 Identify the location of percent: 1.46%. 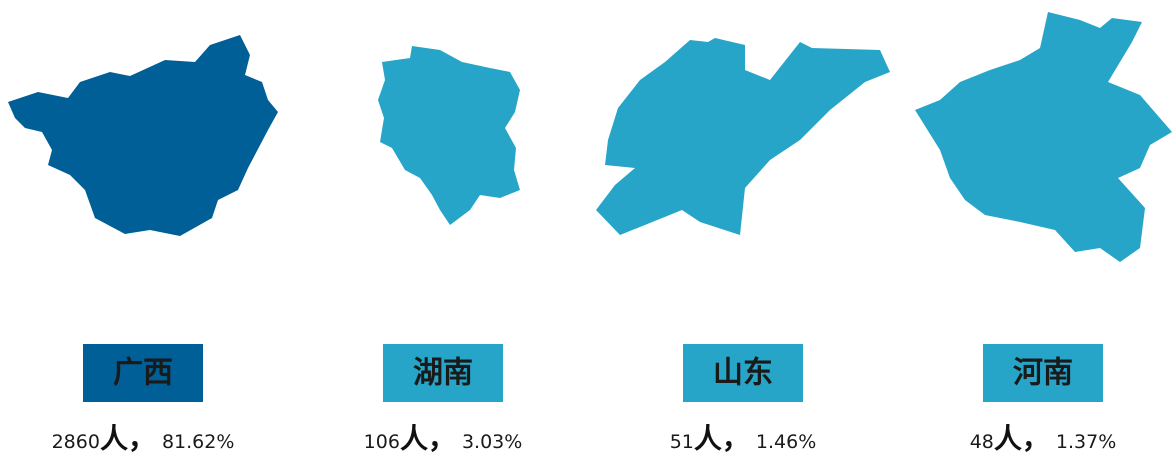
(786, 441).